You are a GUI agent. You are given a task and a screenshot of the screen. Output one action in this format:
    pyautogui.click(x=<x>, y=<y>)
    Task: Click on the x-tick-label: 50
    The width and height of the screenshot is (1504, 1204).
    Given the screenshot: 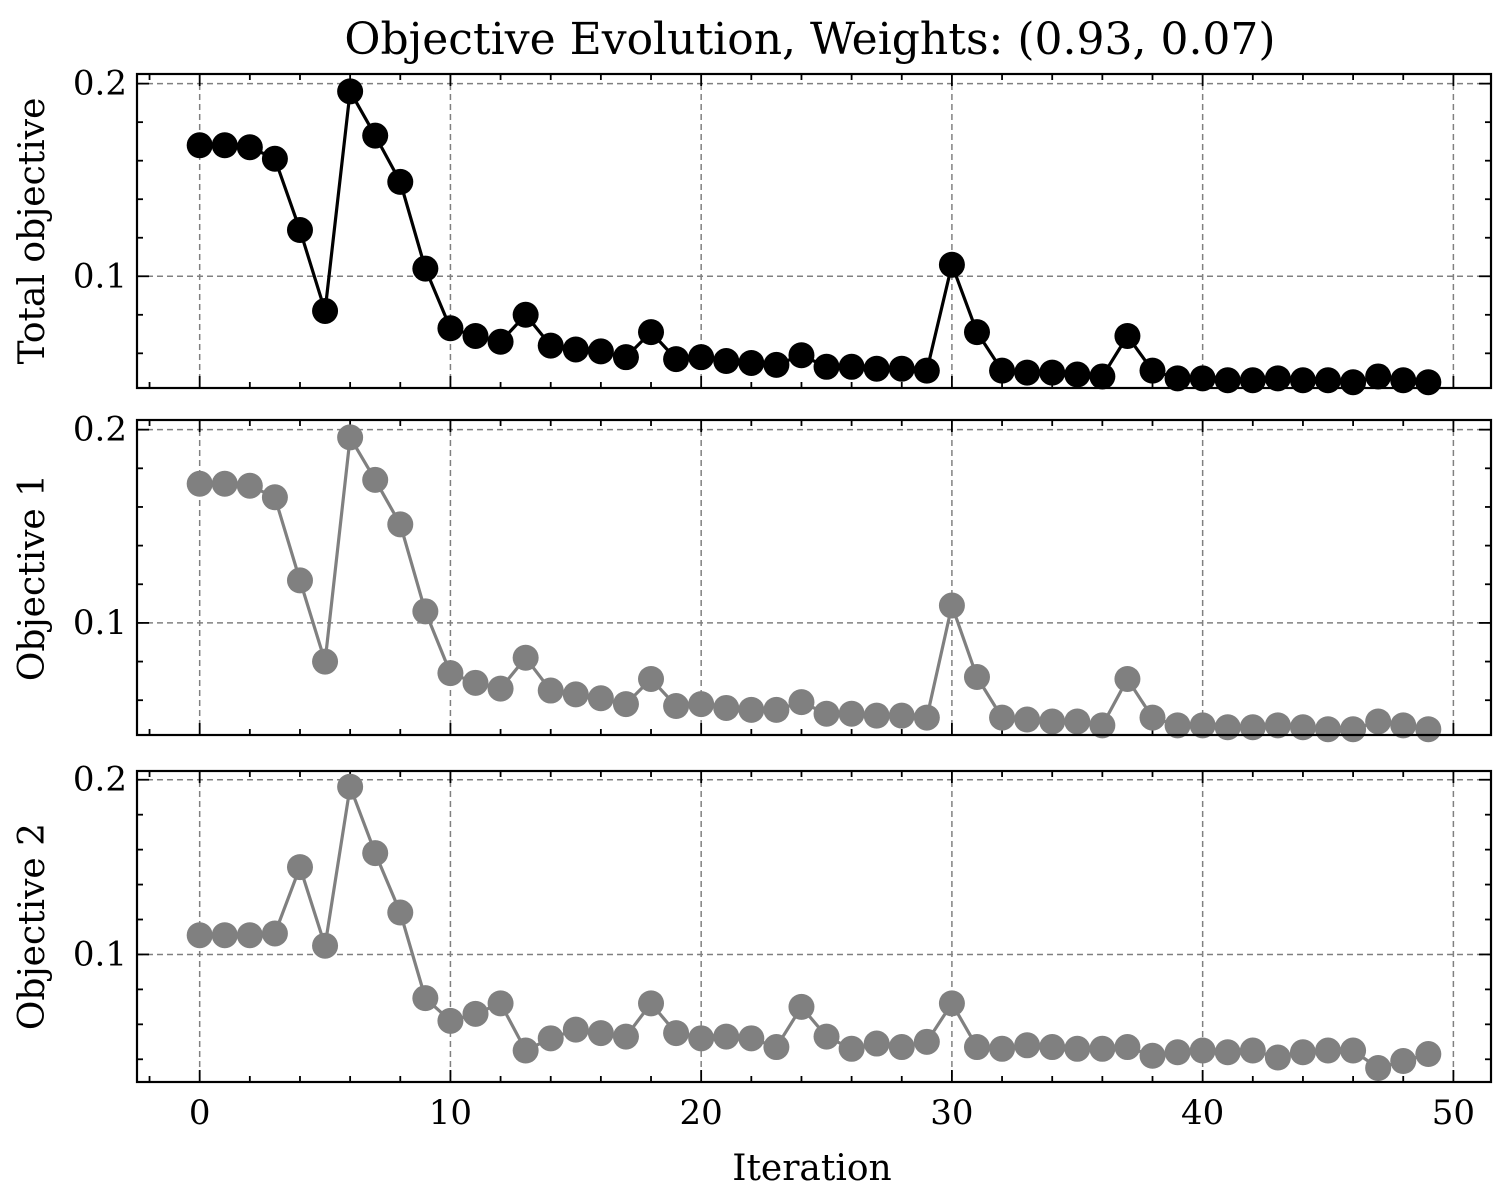 What is the action you would take?
    pyautogui.click(x=1453, y=1113)
    